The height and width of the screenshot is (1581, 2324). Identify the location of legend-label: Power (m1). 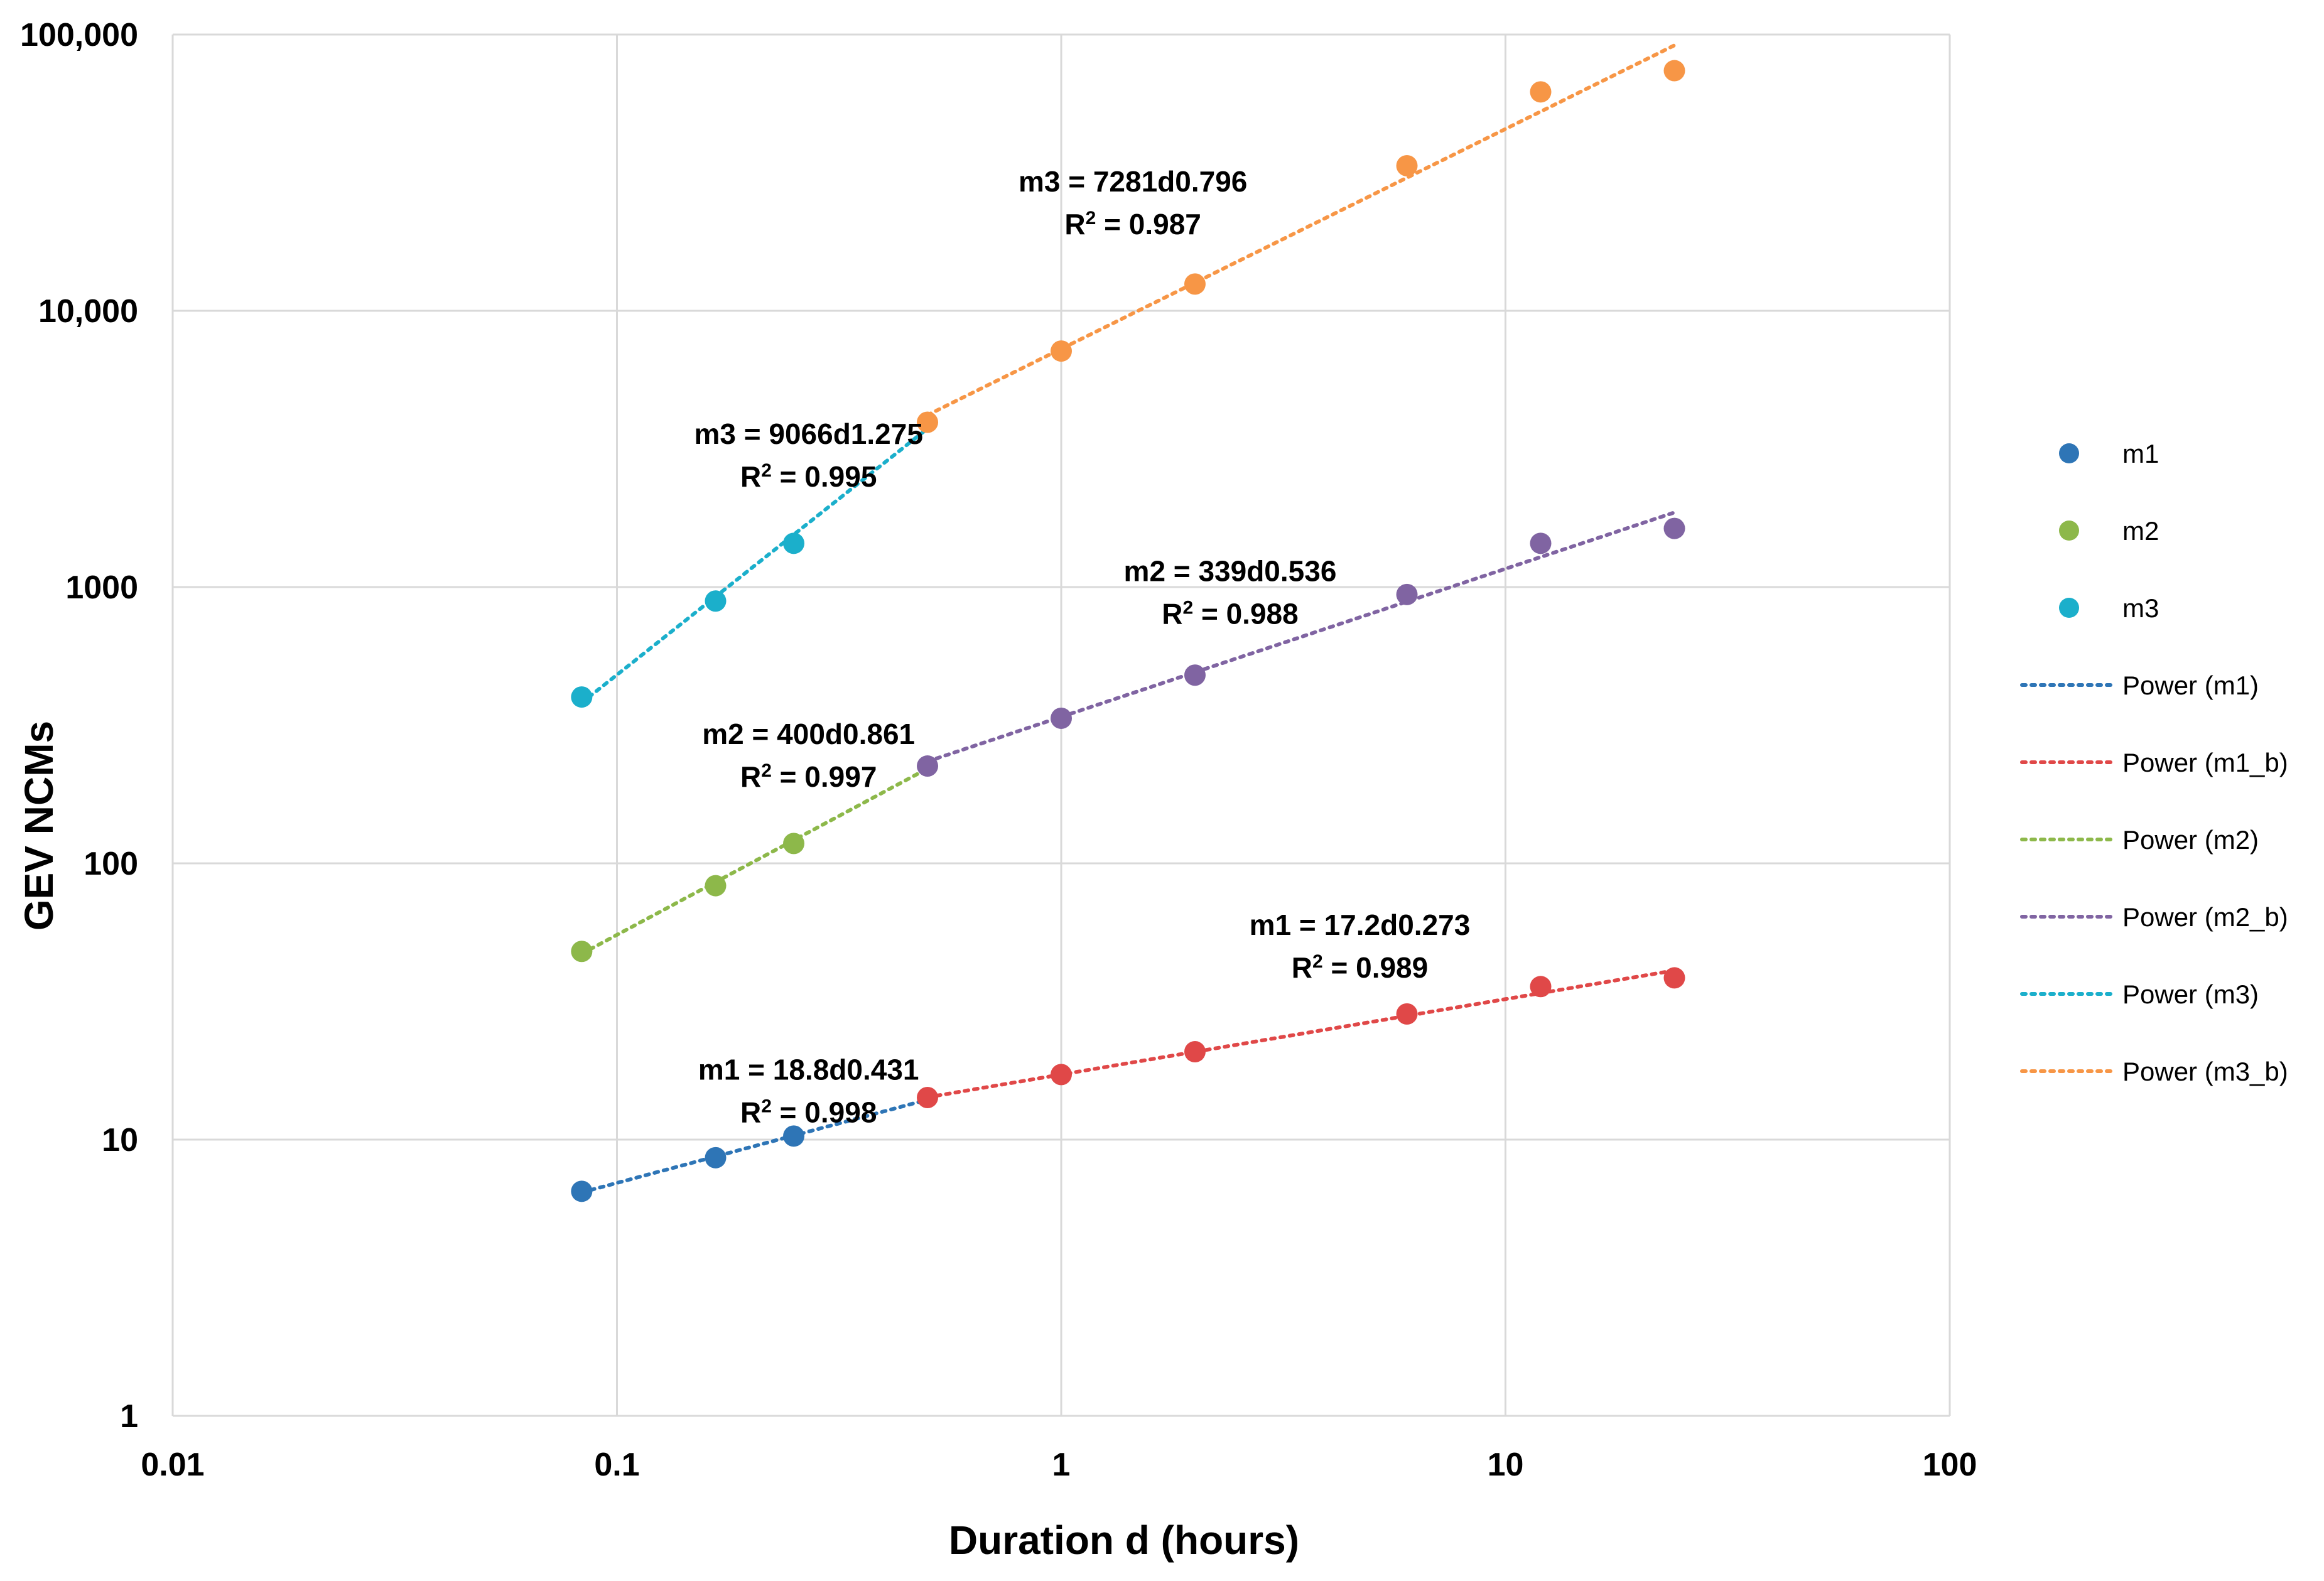
(2190, 685).